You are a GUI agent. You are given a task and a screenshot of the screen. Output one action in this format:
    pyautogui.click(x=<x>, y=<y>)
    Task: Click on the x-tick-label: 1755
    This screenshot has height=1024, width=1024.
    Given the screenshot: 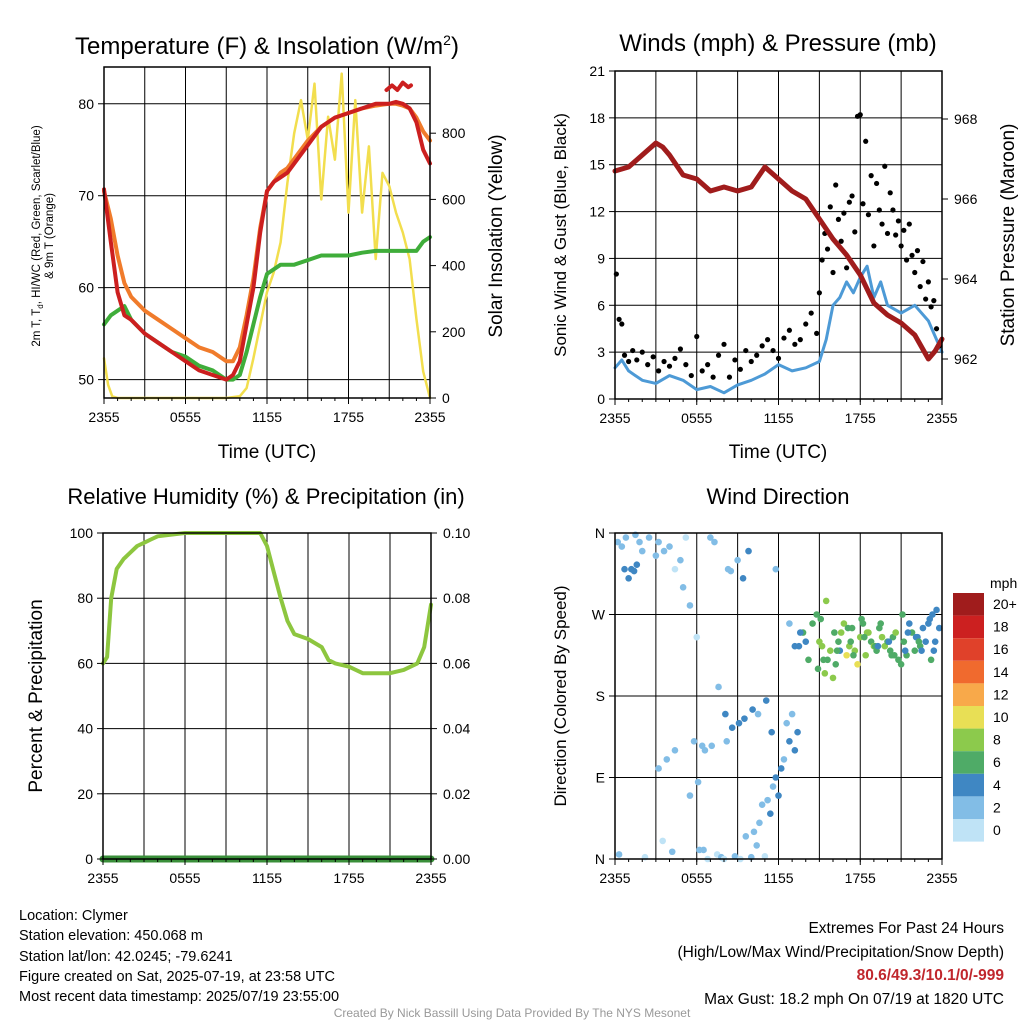 What is the action you would take?
    pyautogui.click(x=860, y=878)
    